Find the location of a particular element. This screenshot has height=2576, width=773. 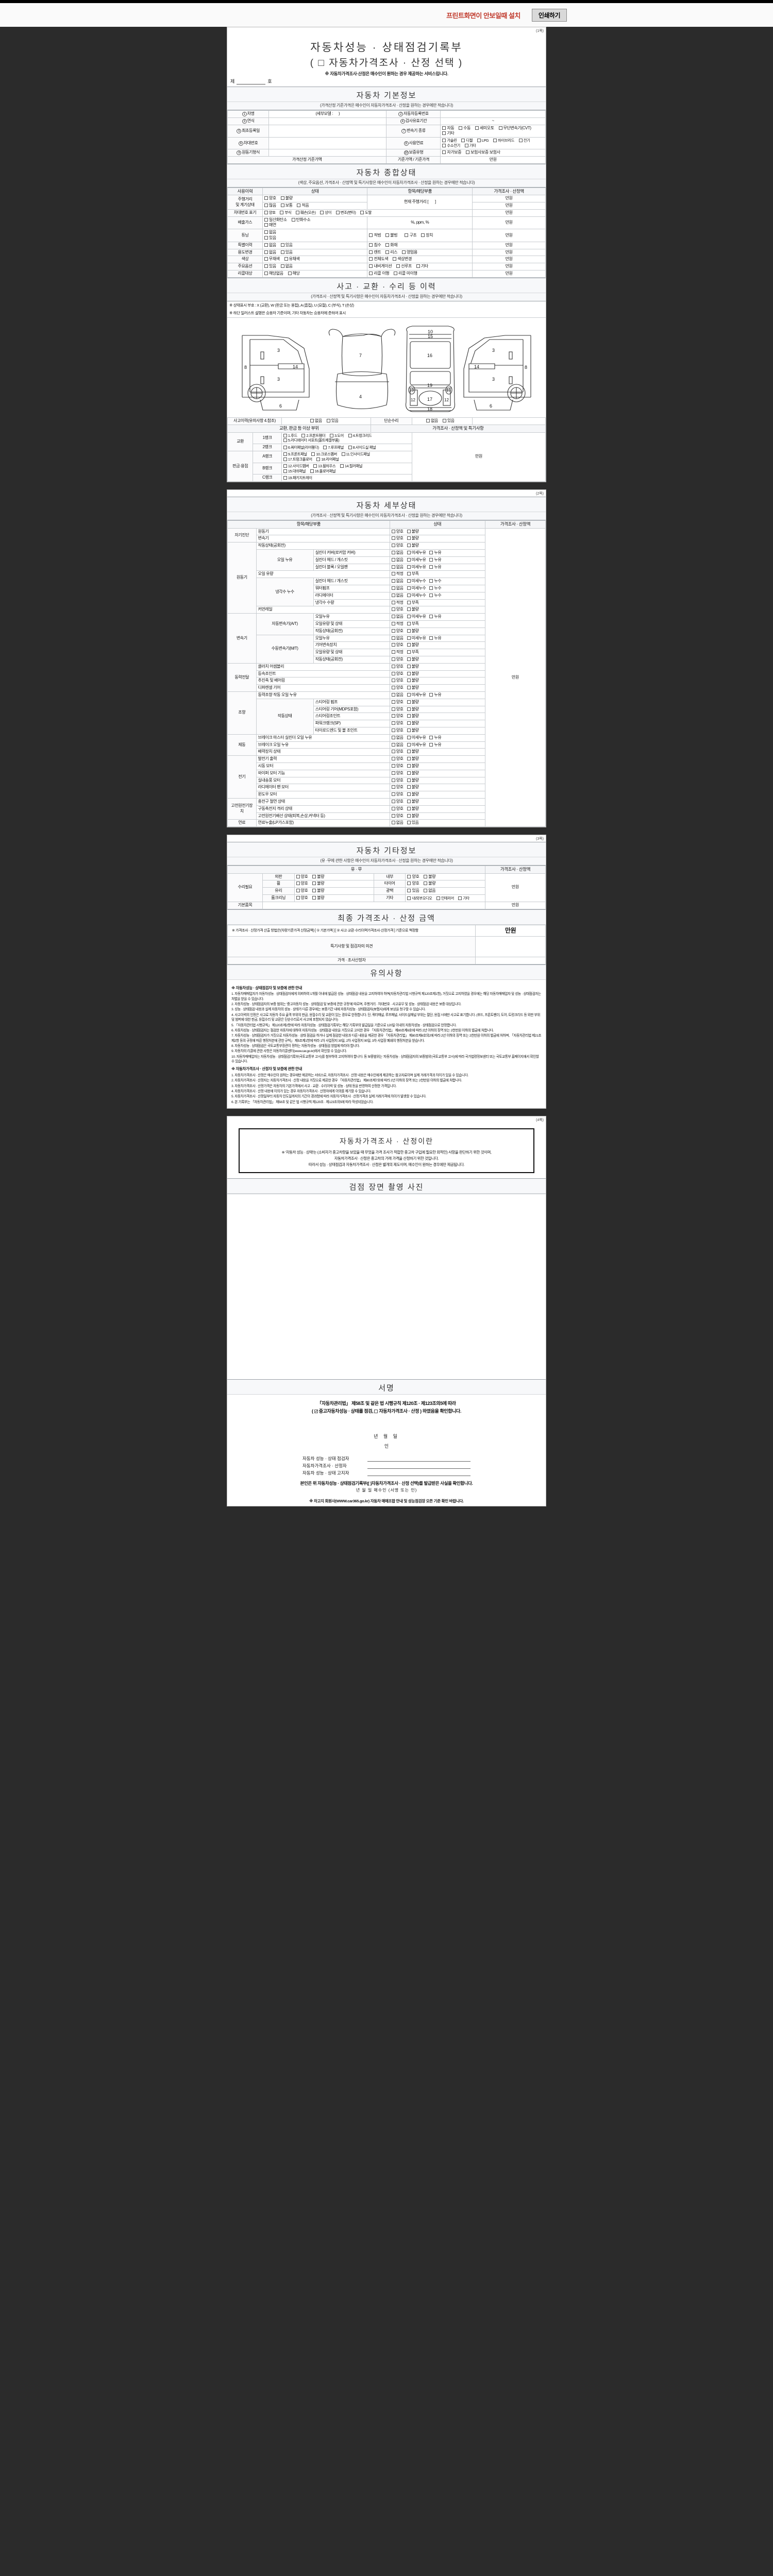

cell-etc-opts2-0: 양호 불량 is located at coordinates (445, 877).